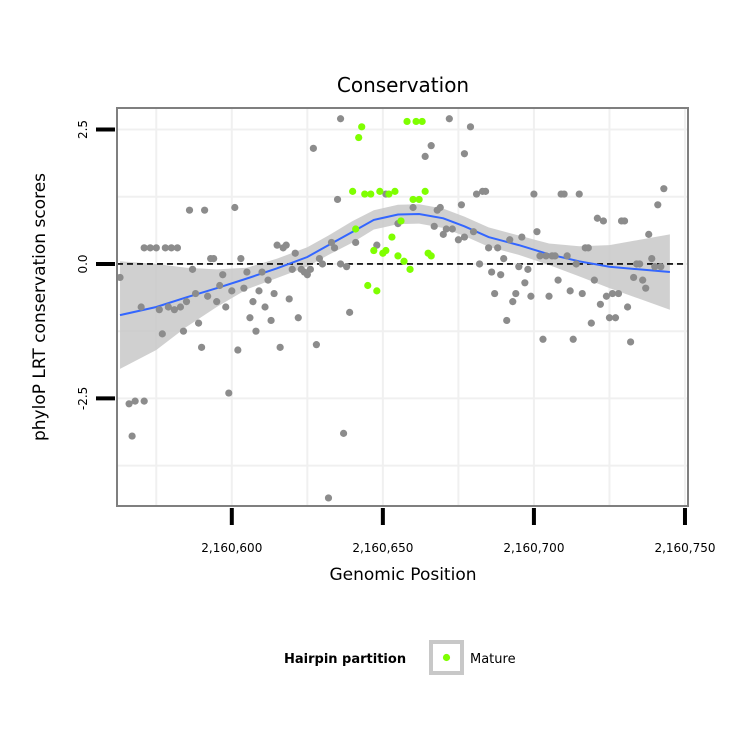  I want to click on y-tick-label: 2.5, so click(83, 129).